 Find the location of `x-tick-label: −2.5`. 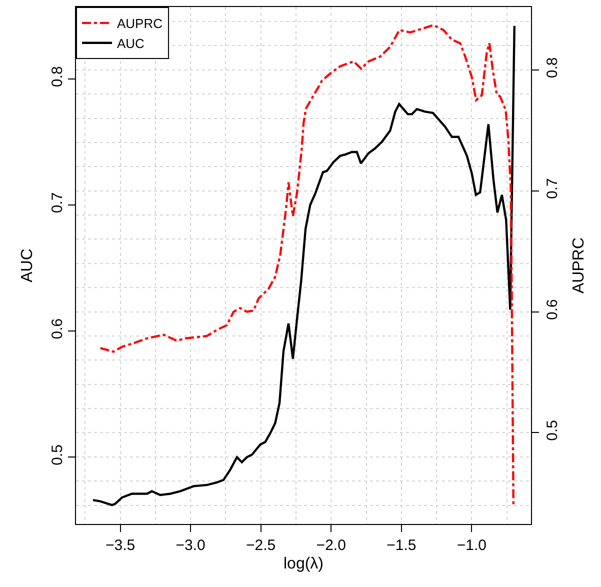

x-tick-label: −2.5 is located at coordinates (261, 545).